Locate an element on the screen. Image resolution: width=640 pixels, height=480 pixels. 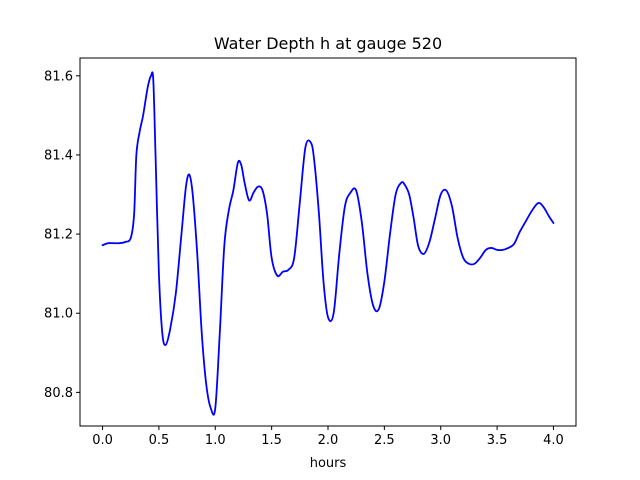
y-tick-label: 81.0 is located at coordinates (58, 314).